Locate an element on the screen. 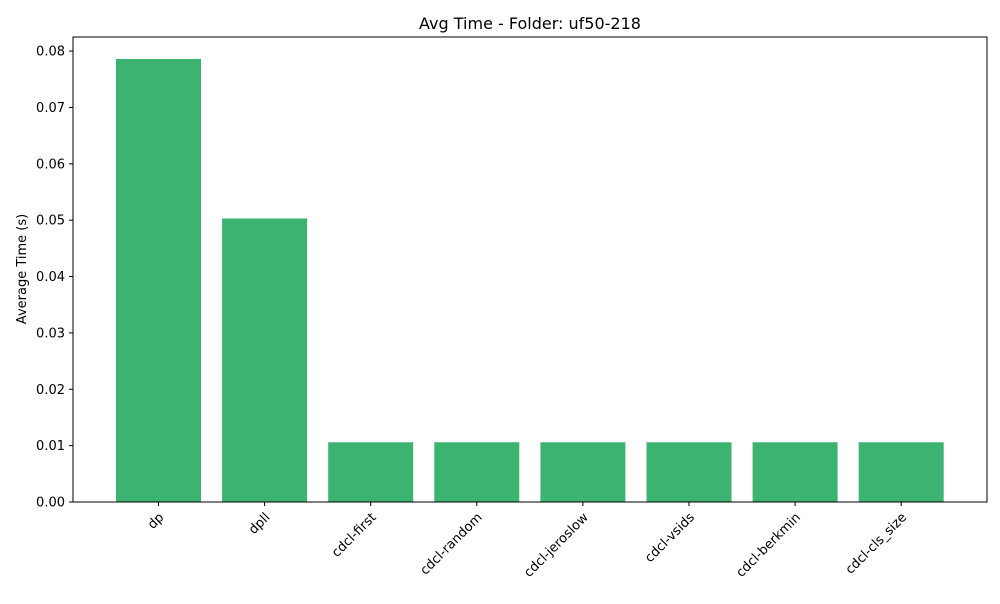 Image resolution: width=1000 pixels, height=604 pixels. x-tick-label: cdcl-jeroslow is located at coordinates (556, 545).